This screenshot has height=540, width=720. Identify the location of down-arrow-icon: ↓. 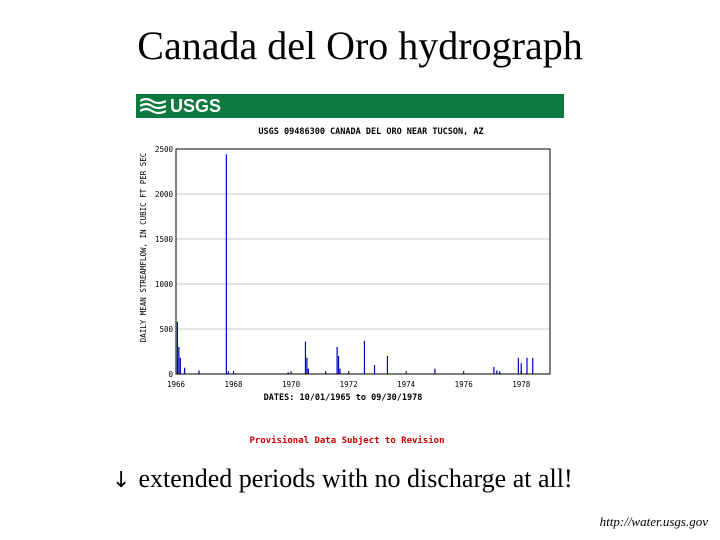
(121, 480).